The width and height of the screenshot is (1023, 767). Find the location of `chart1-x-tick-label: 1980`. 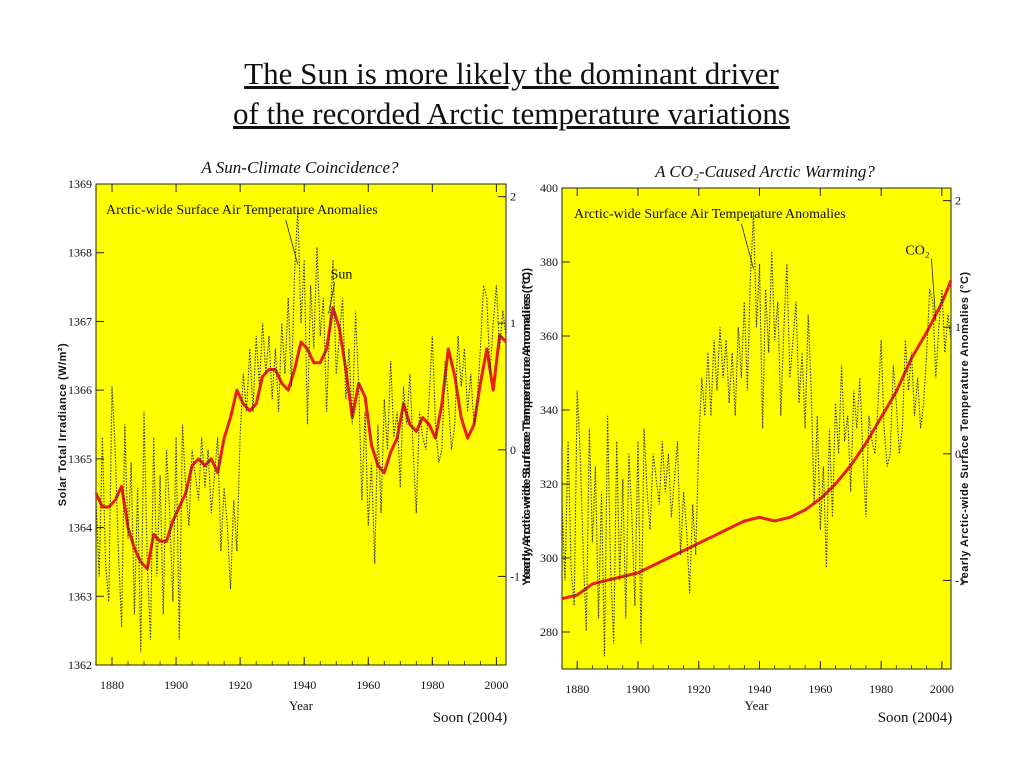

chart1-x-tick-label: 1980 is located at coordinates (432, 685).